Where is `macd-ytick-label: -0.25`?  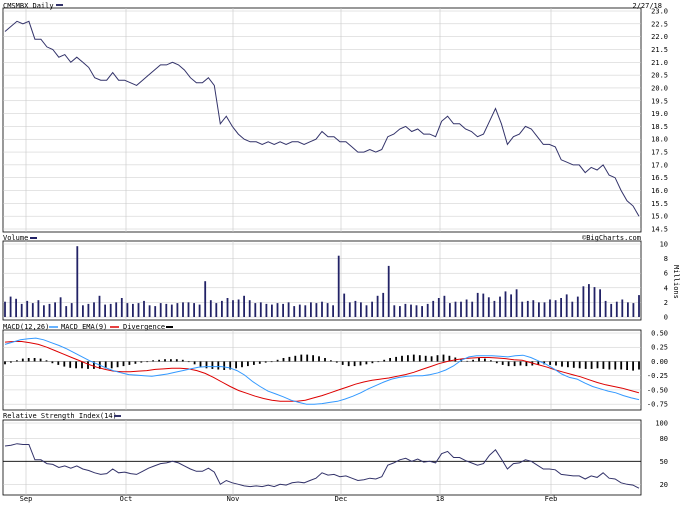
macd-ytick-label: -0.25 is located at coordinates (657, 376).